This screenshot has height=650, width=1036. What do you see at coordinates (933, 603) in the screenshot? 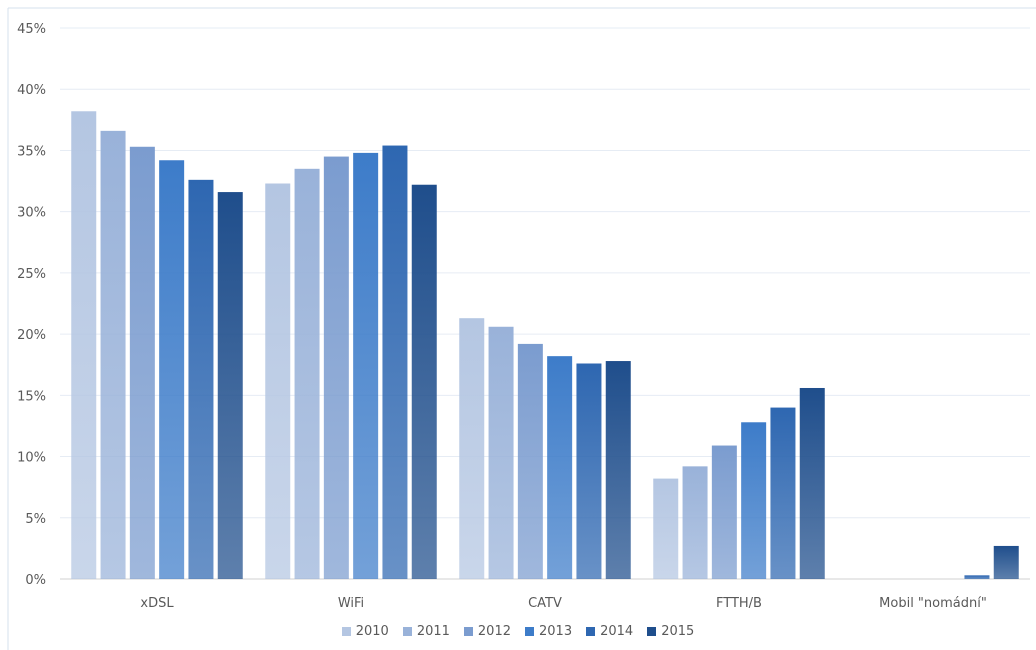
I see `x-tick-label: Mobil "nomádní"` at bounding box center [933, 603].